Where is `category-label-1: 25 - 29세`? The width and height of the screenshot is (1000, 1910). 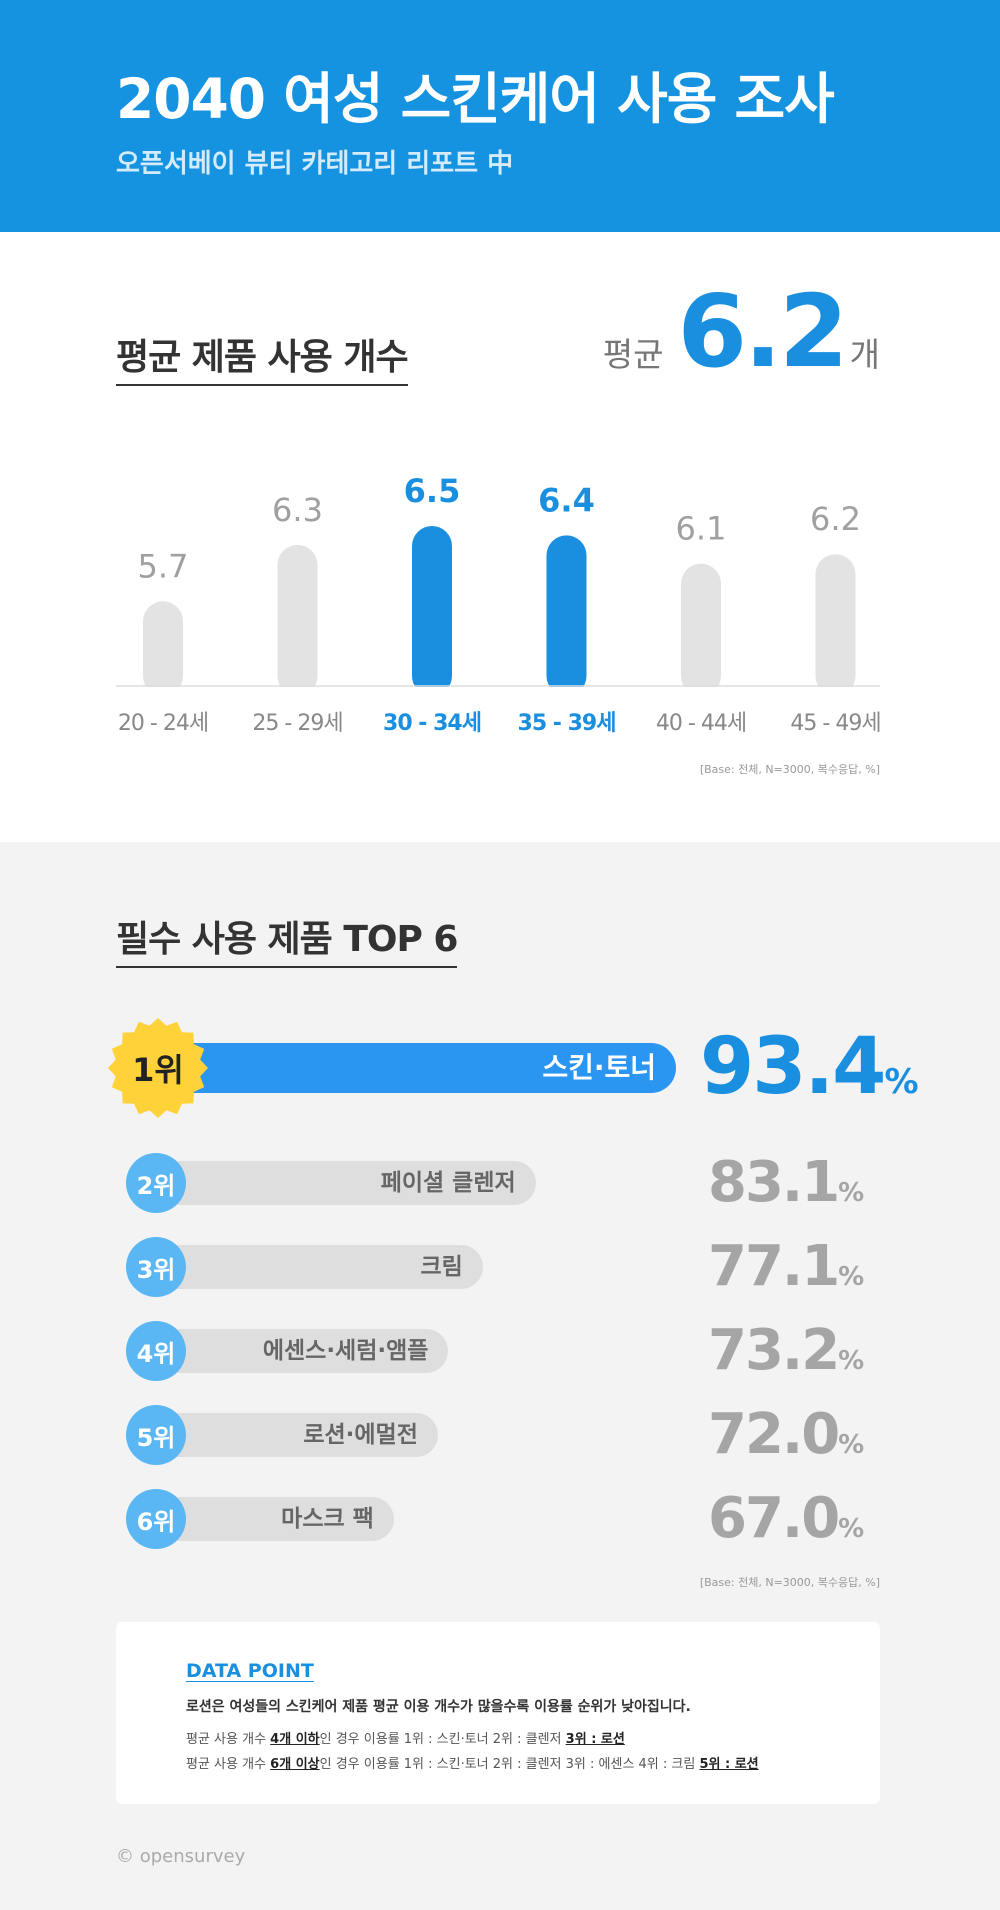 category-label-1: 25 - 29세 is located at coordinates (297, 723).